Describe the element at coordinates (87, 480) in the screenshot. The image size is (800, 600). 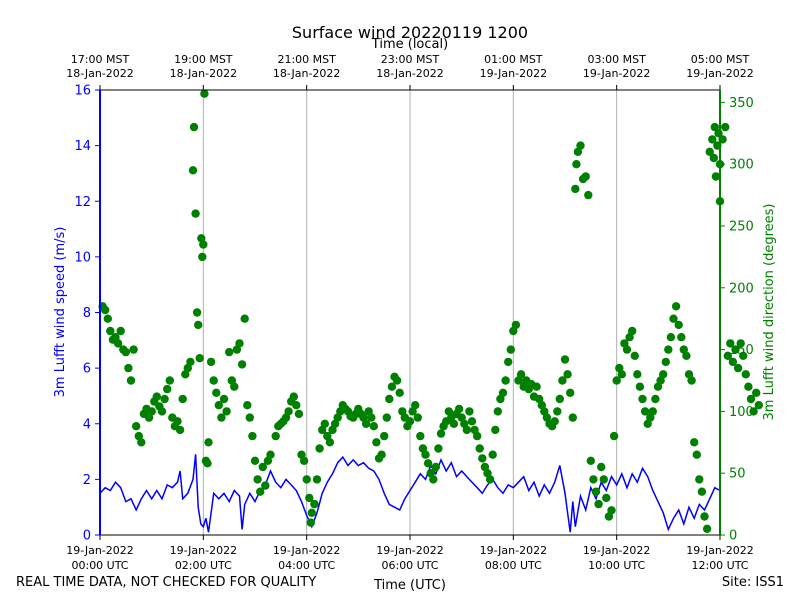
I see `left-tick-label: 2` at that location.